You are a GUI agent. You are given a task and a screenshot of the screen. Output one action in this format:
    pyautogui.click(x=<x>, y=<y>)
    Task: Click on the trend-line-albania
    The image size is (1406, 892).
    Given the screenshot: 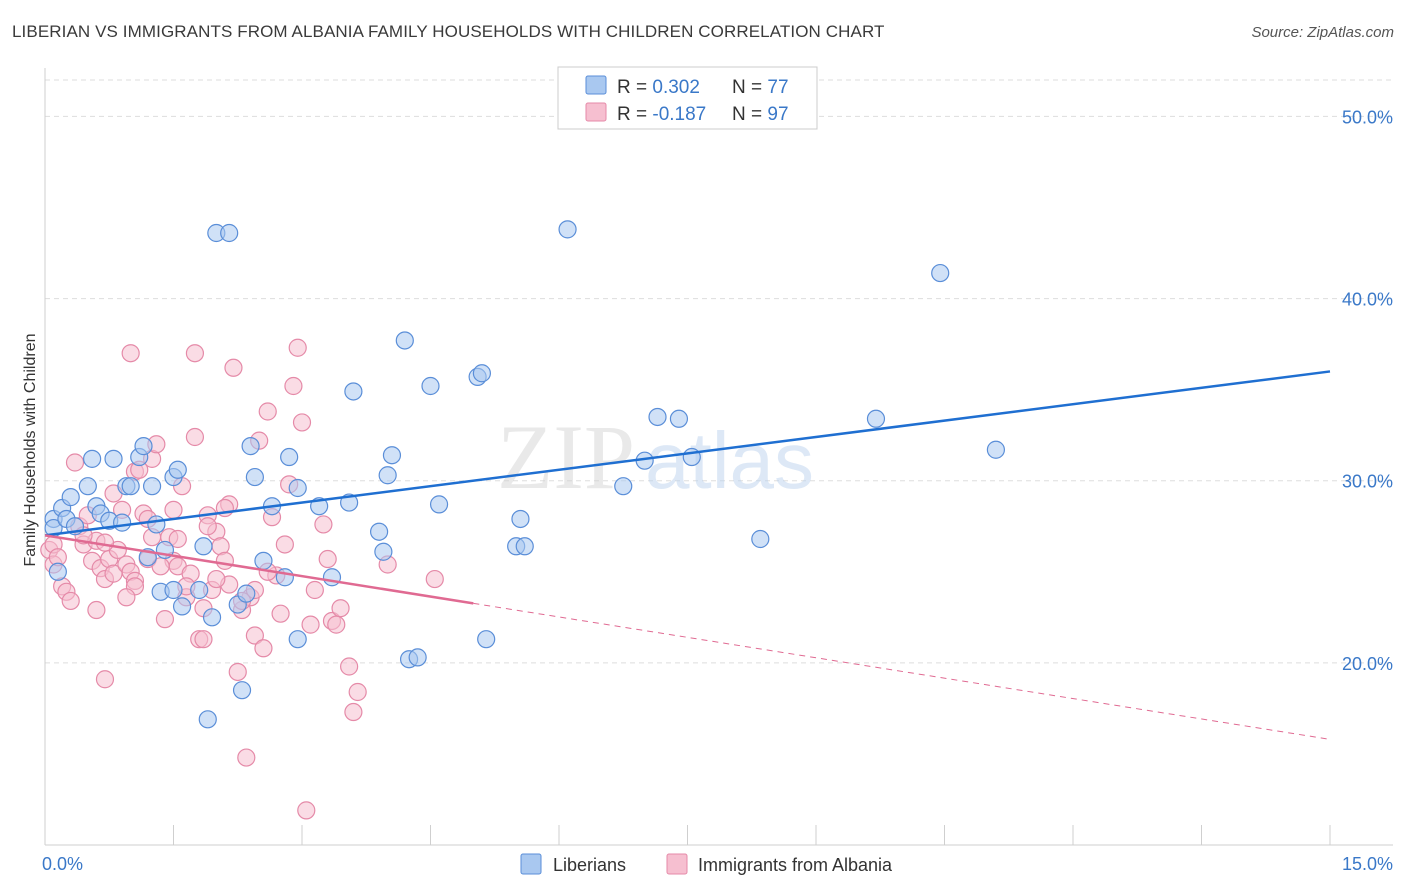 What is the action you would take?
    pyautogui.click(x=259, y=569)
    